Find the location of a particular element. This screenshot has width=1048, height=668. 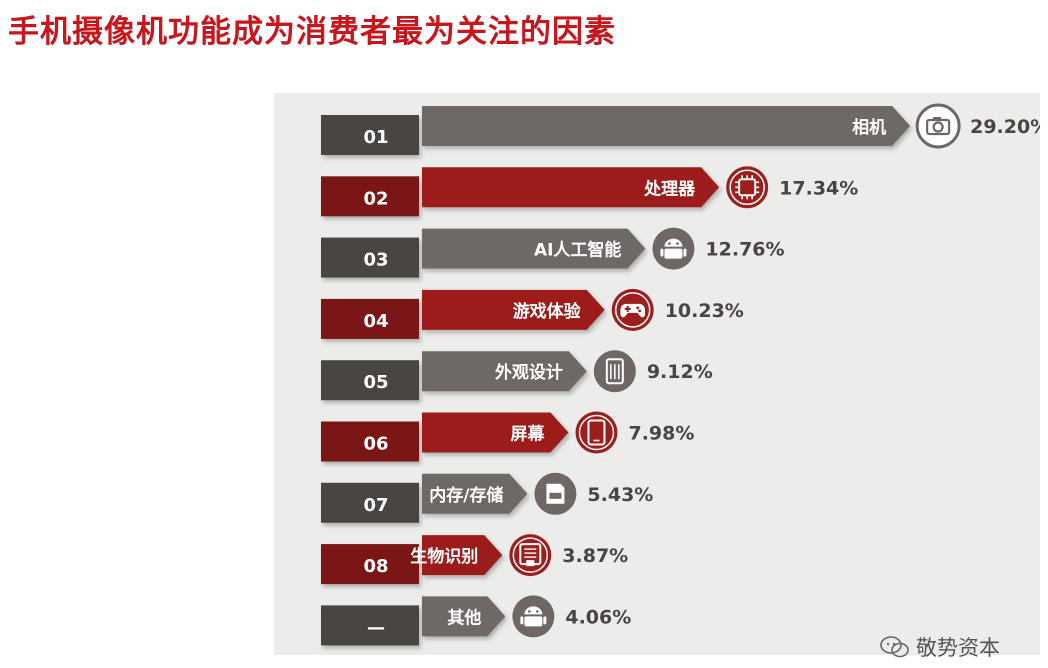

bar-row: 06 屏幕 7.98% is located at coordinates (507, 436).